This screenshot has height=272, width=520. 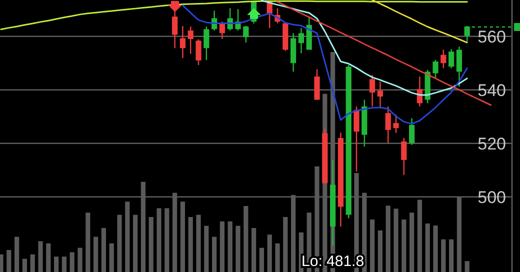 What do you see at coordinates (492, 144) in the screenshot?
I see `y-tick-label: 520` at bounding box center [492, 144].